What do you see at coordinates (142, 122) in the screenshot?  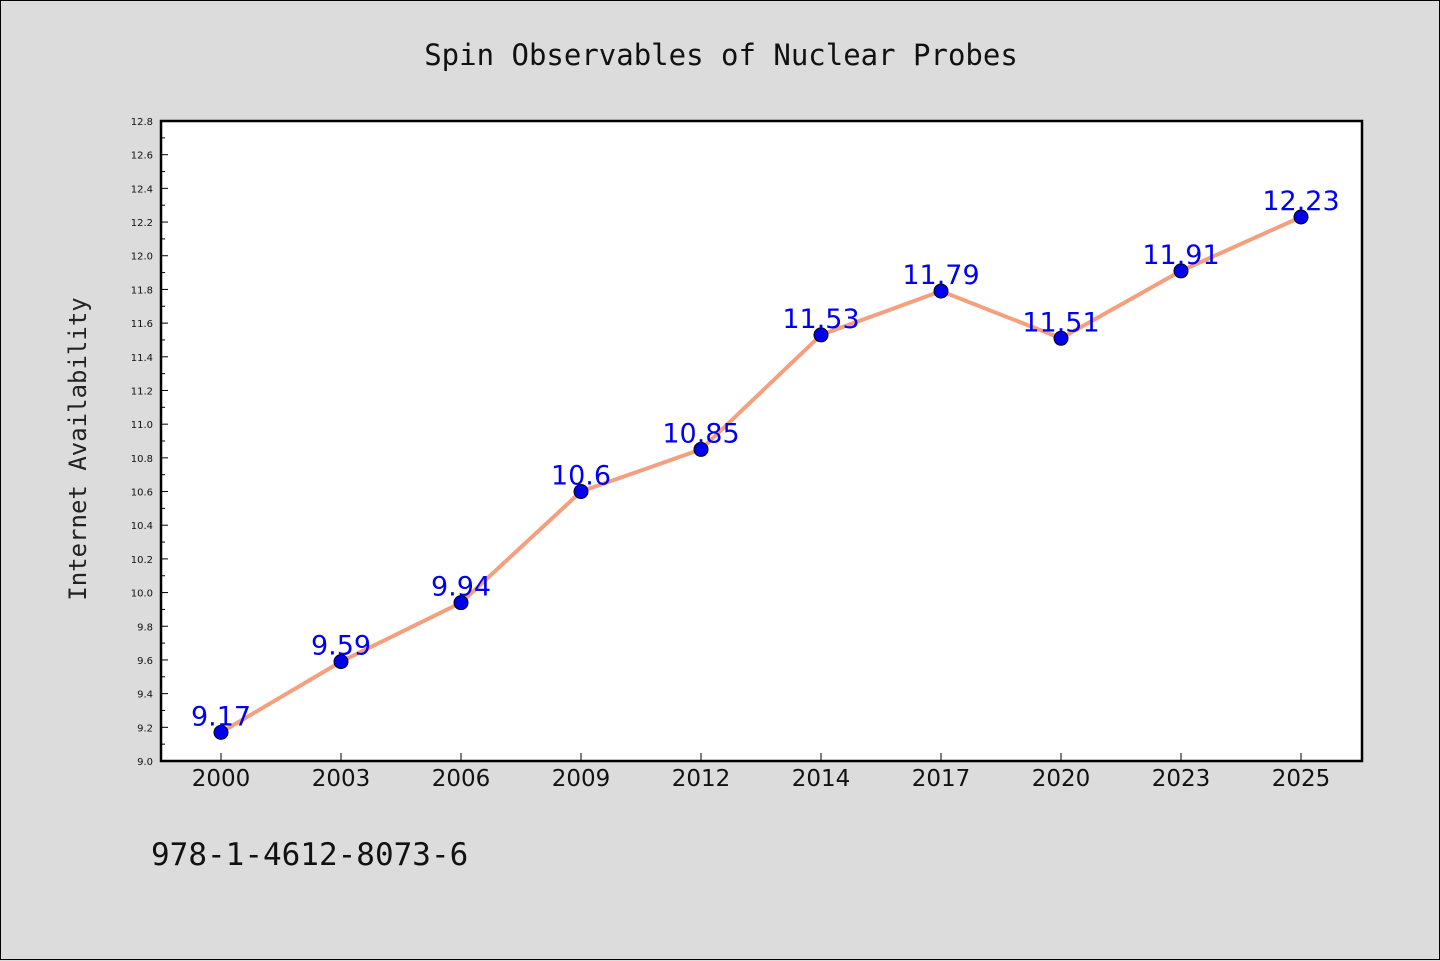 I see `y-tick-label: 12.8` at bounding box center [142, 122].